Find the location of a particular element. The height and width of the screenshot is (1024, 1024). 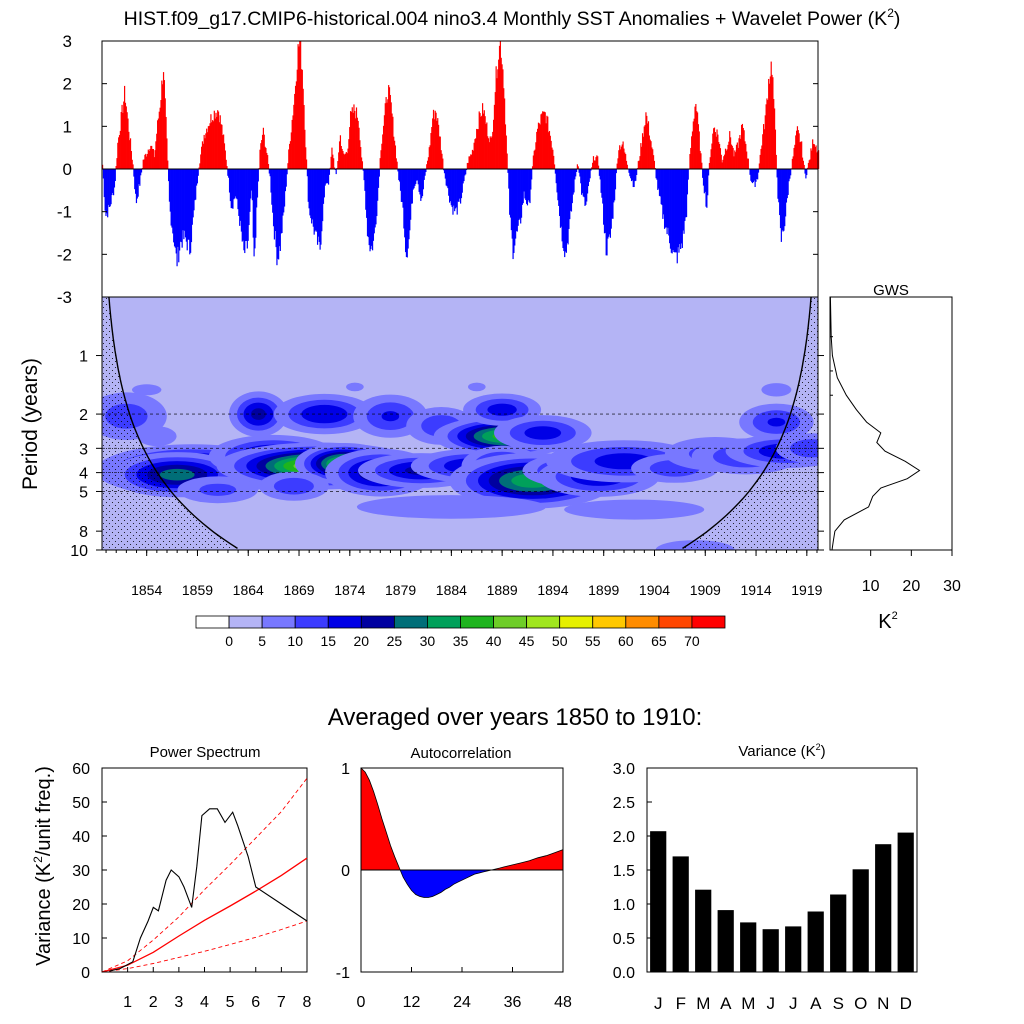

variance-ytick-label-0: 0.0 is located at coordinates (624, 973).